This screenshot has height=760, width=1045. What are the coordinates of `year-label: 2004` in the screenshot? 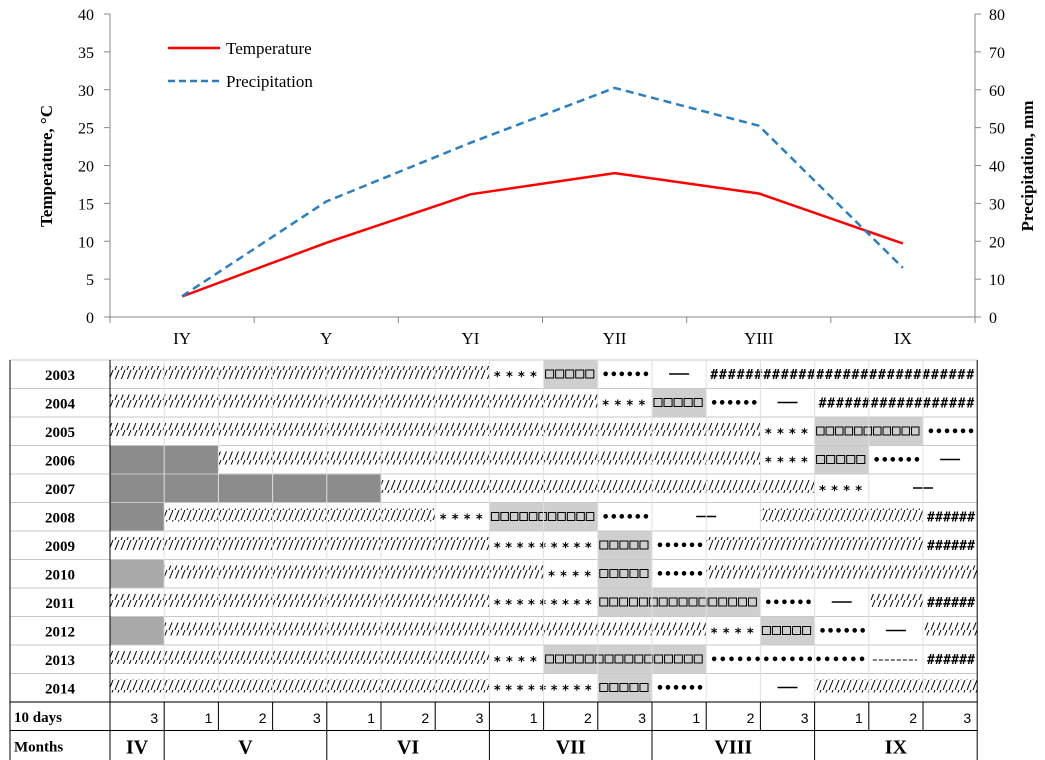 It's located at (60, 405).